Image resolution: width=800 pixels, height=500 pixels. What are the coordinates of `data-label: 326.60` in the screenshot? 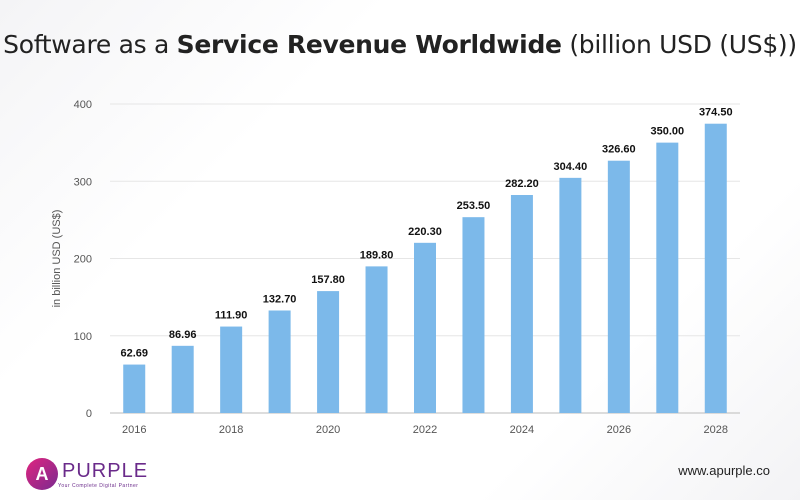 It's located at (619, 150).